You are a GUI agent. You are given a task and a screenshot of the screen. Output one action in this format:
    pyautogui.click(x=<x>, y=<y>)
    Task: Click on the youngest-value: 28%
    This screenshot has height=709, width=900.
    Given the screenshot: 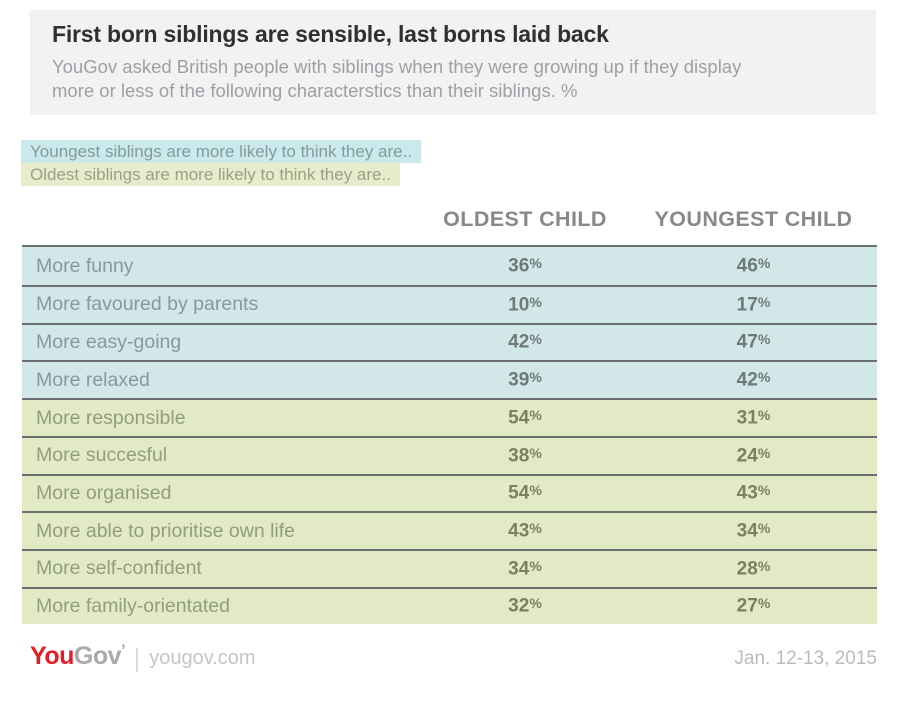 What is the action you would take?
    pyautogui.click(x=753, y=569)
    